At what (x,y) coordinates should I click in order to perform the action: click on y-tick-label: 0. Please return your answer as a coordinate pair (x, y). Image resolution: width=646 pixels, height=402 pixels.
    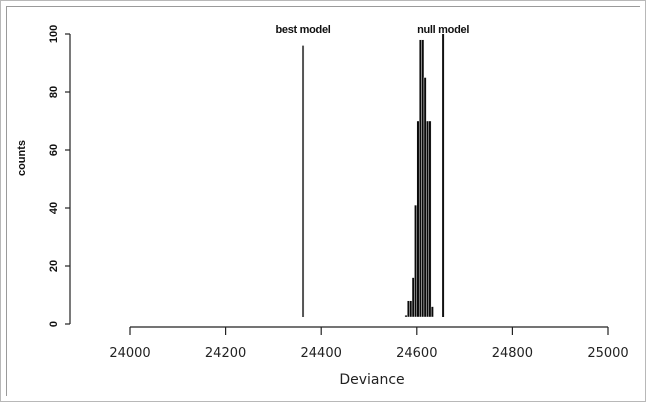
    Looking at the image, I should click on (54, 324).